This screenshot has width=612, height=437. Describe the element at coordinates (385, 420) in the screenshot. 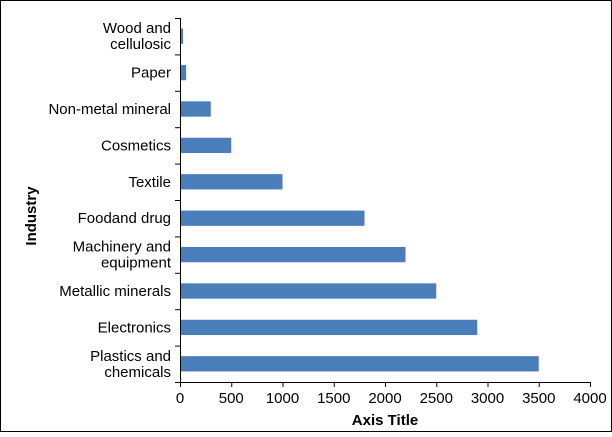

I see `x-axis-title: Axis Title` at that location.